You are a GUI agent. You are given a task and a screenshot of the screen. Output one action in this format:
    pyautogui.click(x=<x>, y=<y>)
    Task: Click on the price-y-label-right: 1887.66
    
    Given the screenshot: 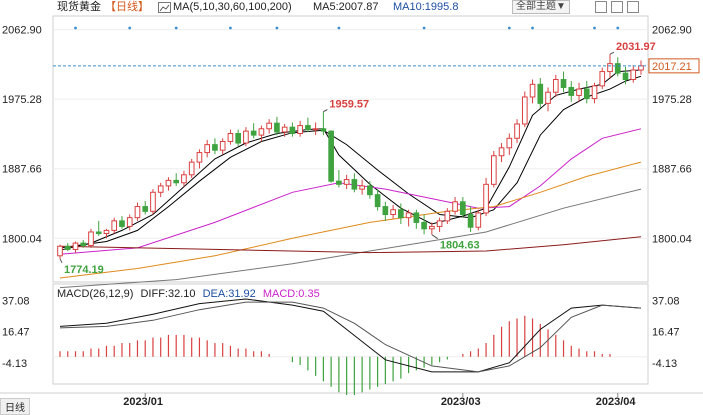 What is the action you would take?
    pyautogui.click(x=672, y=170)
    